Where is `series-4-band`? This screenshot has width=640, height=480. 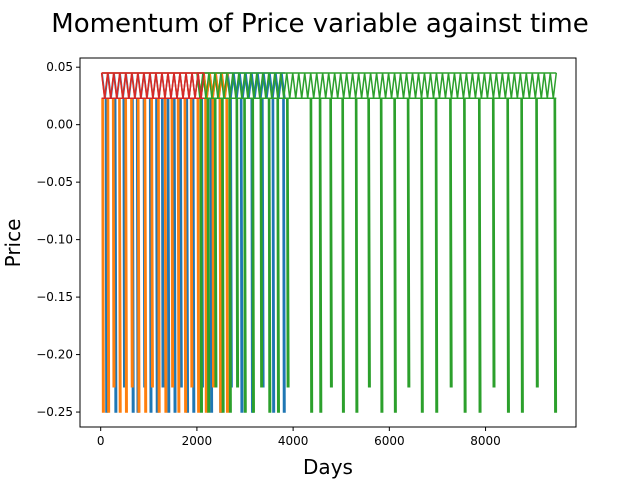
series-4-band is located at coordinates (152, 85).